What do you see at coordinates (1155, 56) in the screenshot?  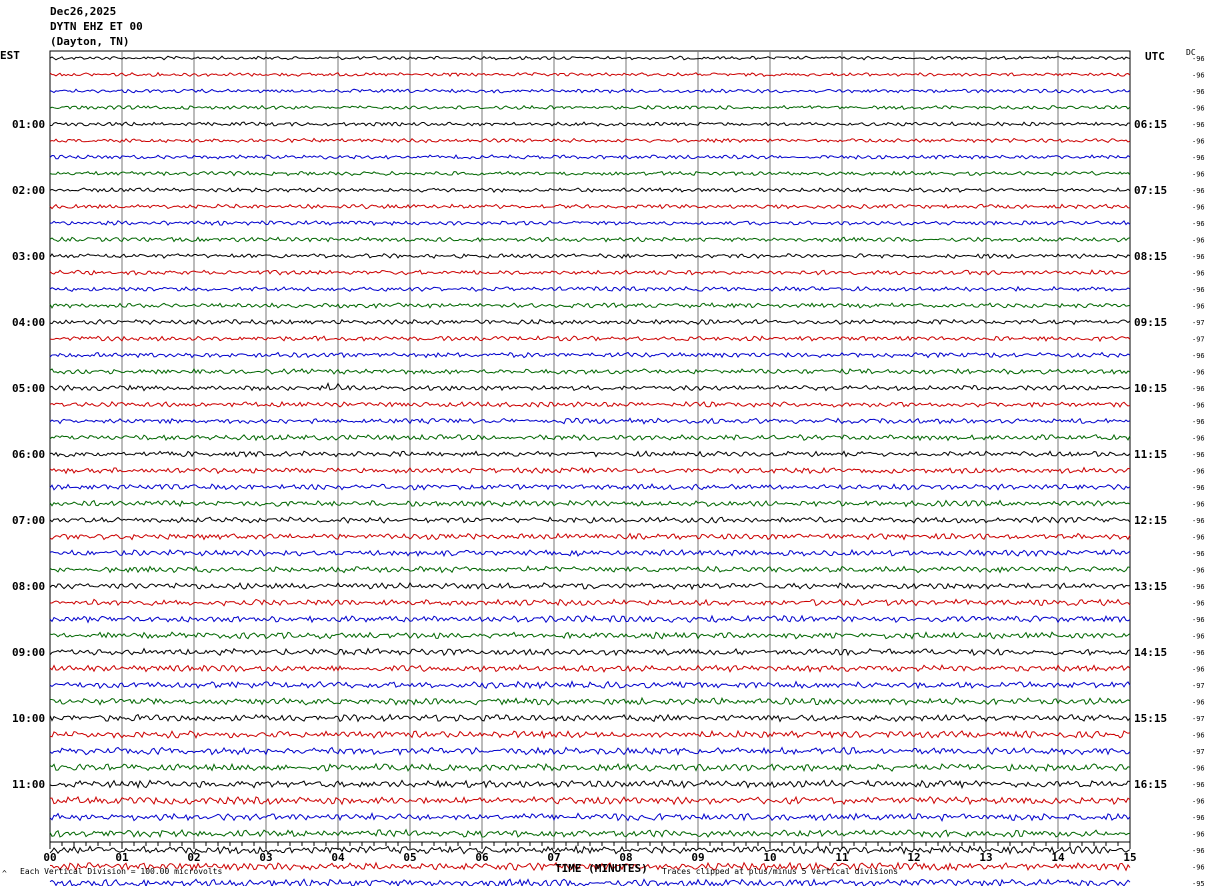 I see `right-timezone-label: UTC` at bounding box center [1155, 56].